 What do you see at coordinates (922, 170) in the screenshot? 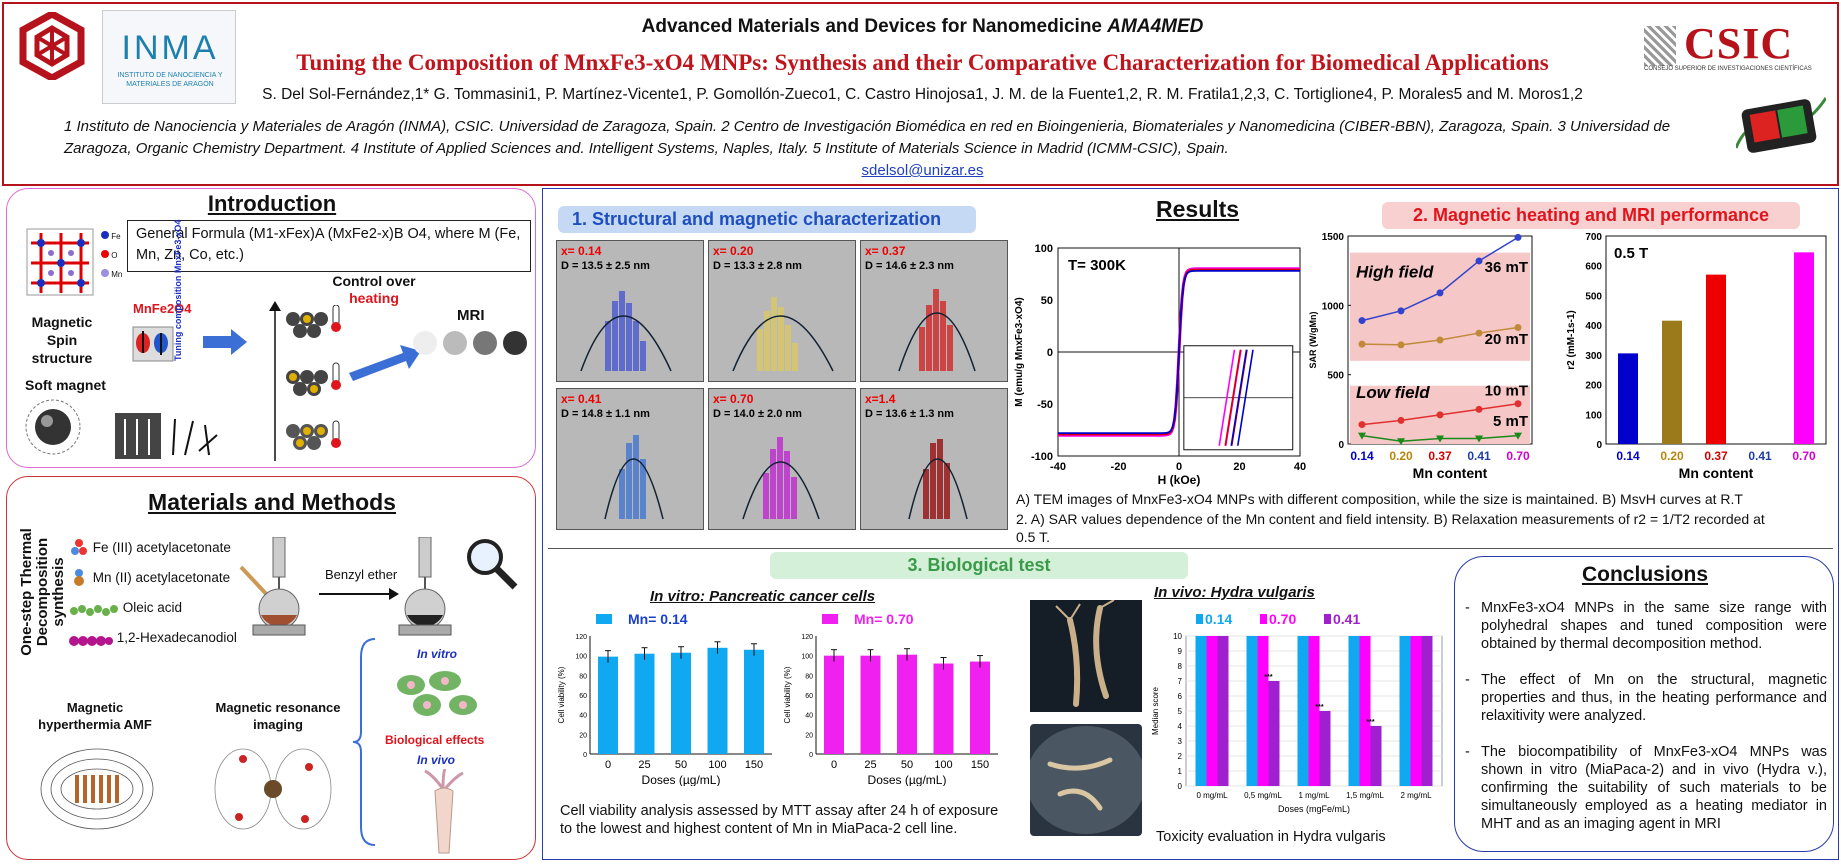
I see `contact-email-link: sdelsol@unizar.es` at bounding box center [922, 170].